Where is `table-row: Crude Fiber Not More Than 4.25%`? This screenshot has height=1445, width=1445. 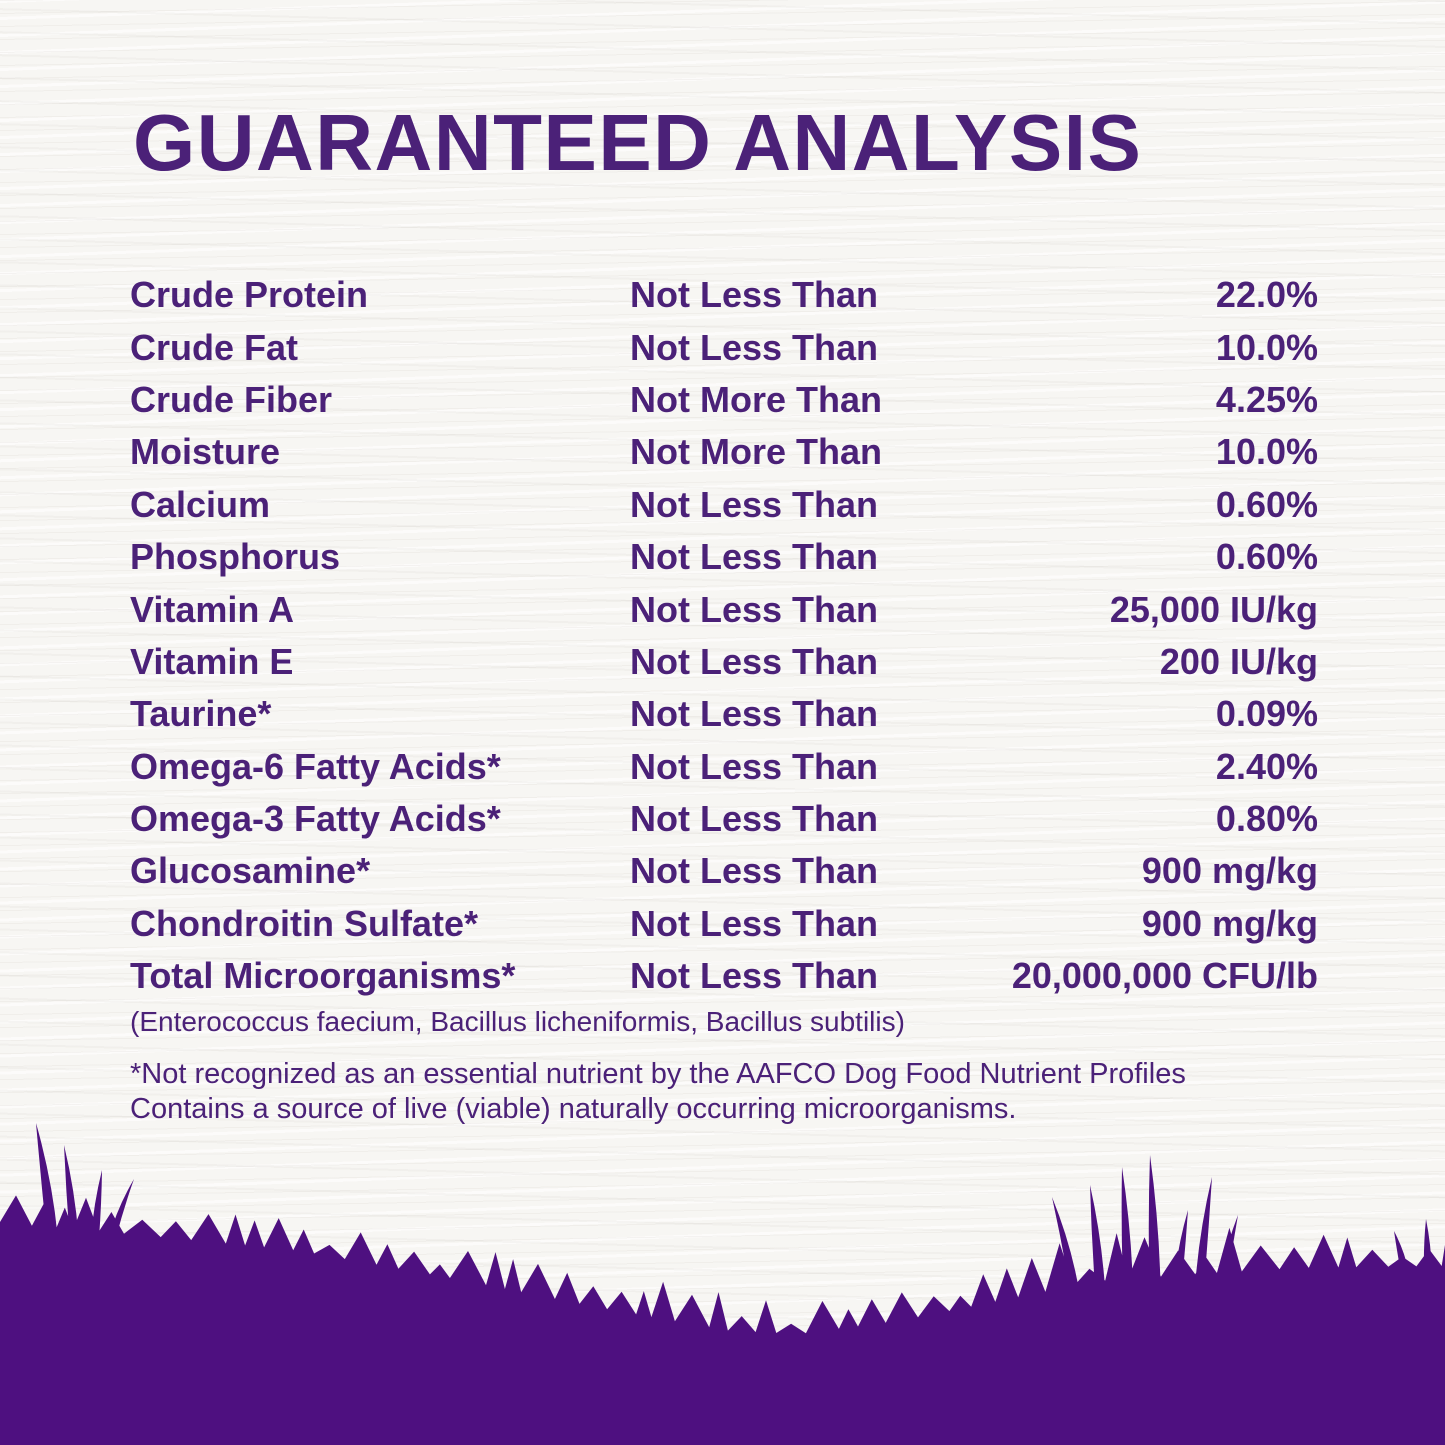 table-row: Crude Fiber Not More Than 4.25% is located at coordinates (724, 400).